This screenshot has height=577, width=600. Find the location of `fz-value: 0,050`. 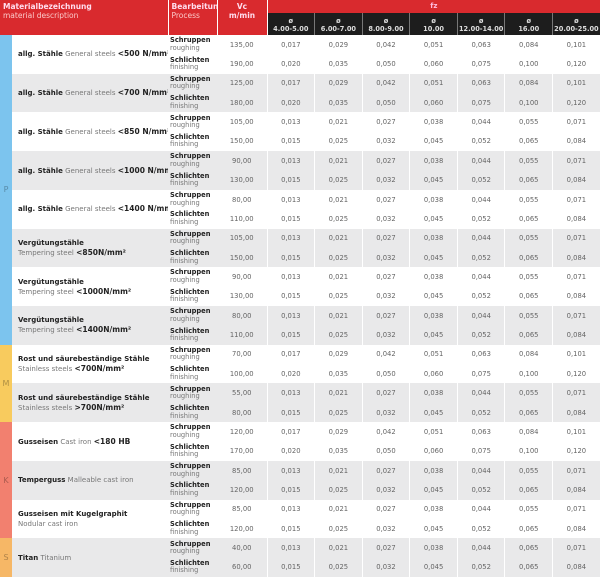

fz-value: 0,050 is located at coordinates (386, 374).